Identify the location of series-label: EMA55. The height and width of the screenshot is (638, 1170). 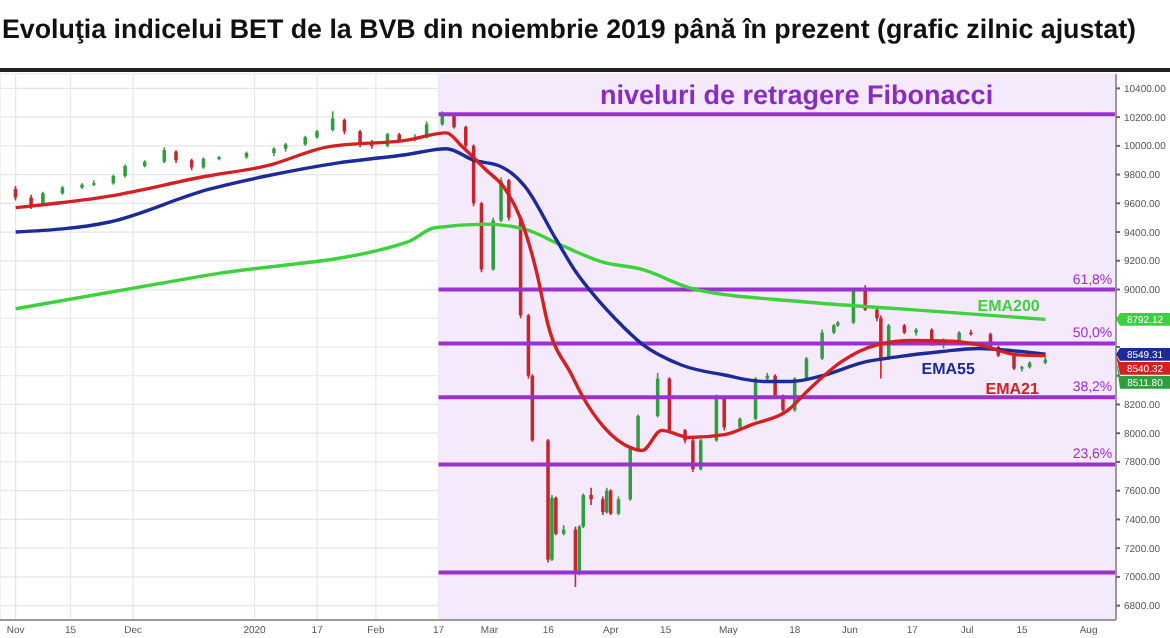
(948, 369).